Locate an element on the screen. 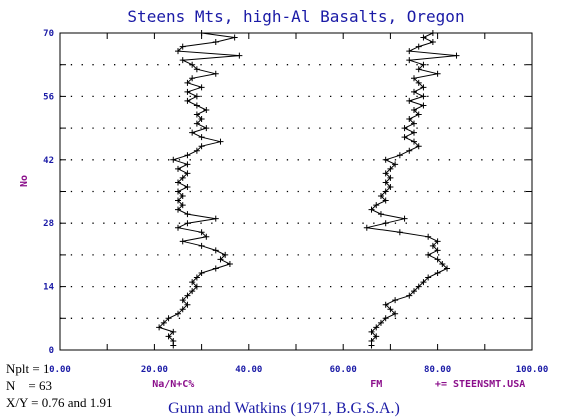 The height and width of the screenshot is (420, 561). y-tick-label: 0 is located at coordinates (51, 351).